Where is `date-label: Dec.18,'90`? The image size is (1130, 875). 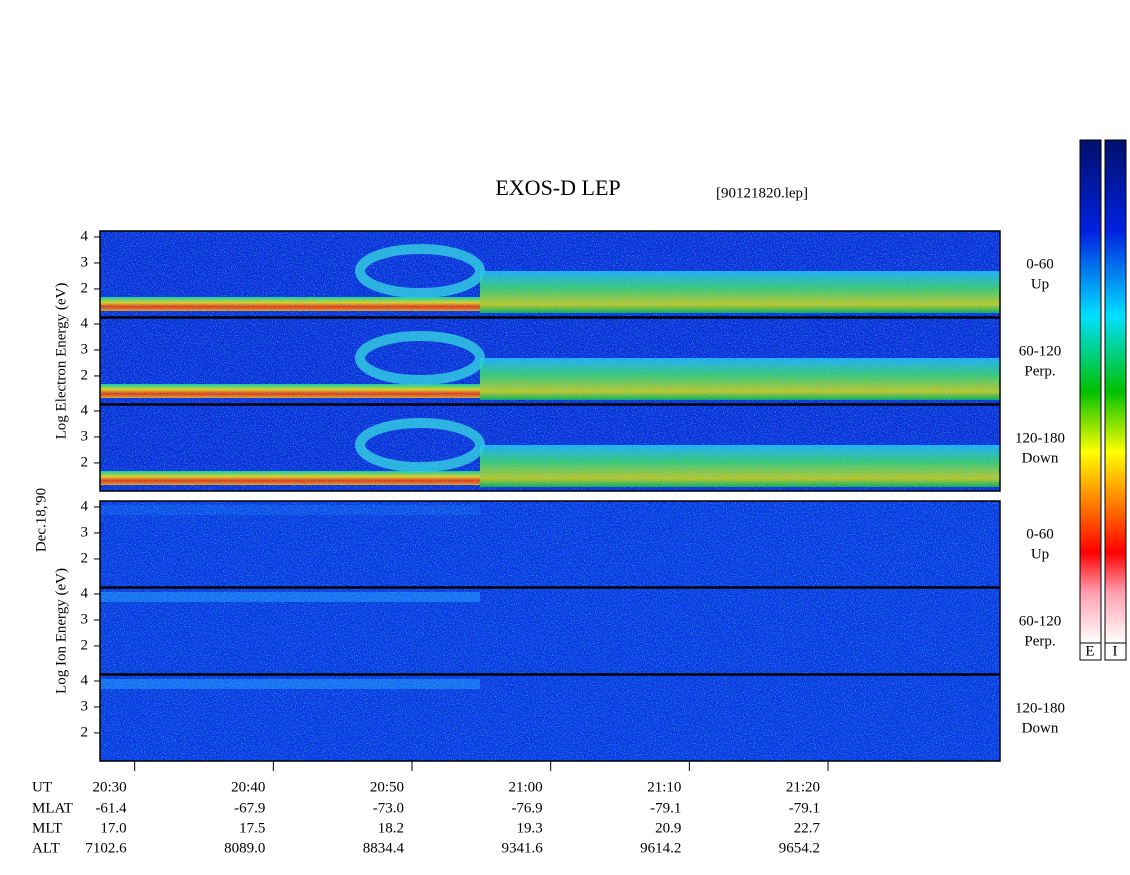
date-label: Dec.18,'90 is located at coordinates (41, 520).